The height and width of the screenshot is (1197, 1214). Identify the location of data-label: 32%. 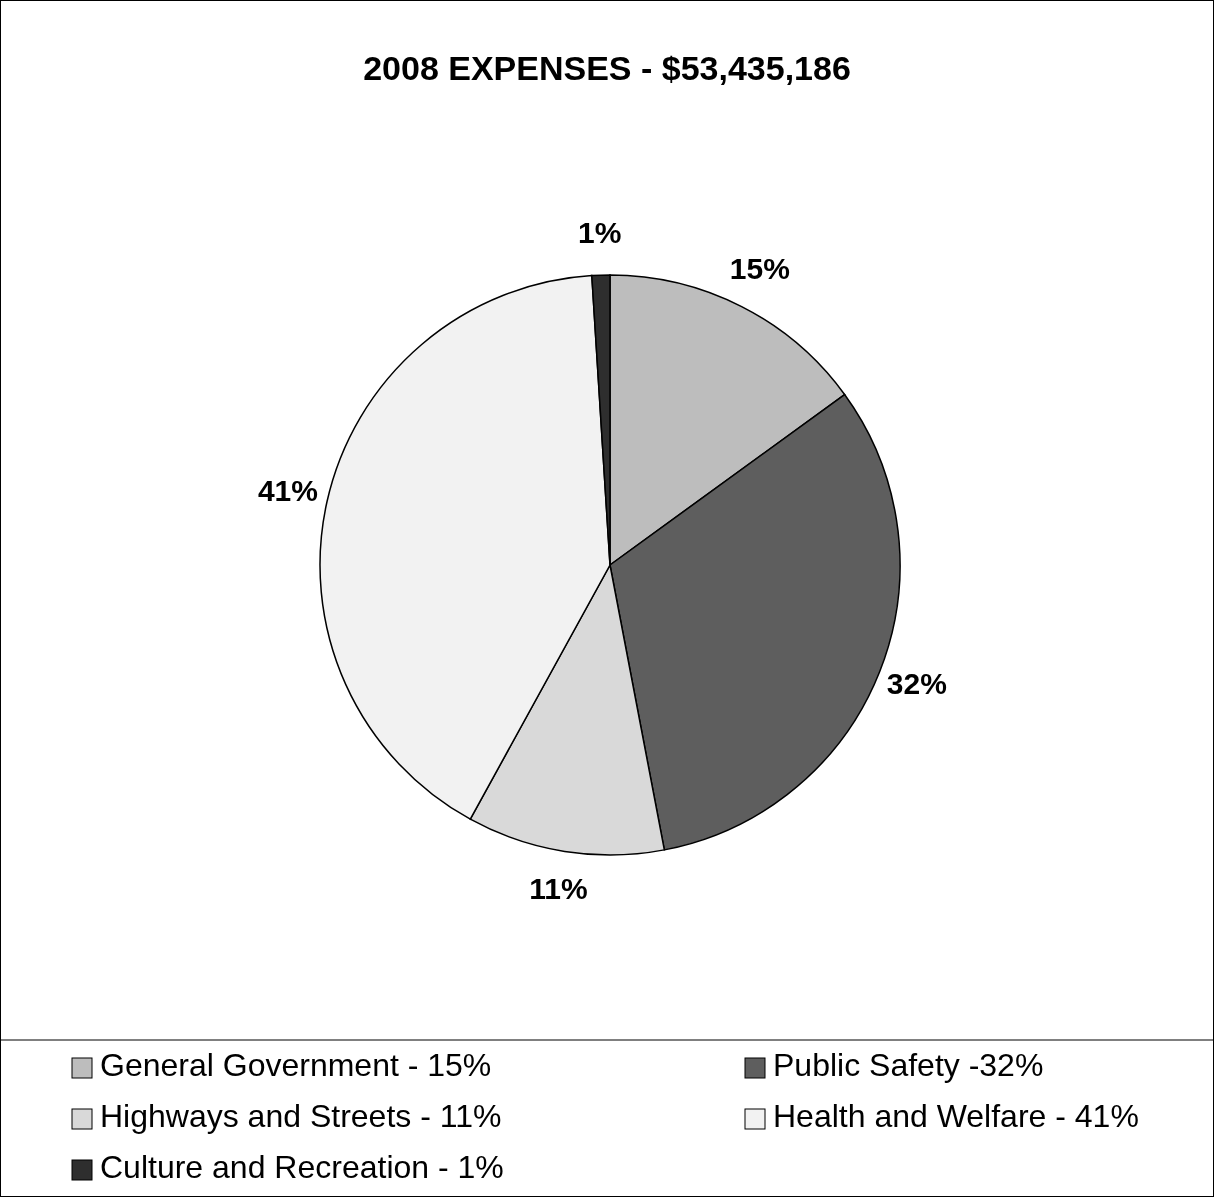
(916, 684).